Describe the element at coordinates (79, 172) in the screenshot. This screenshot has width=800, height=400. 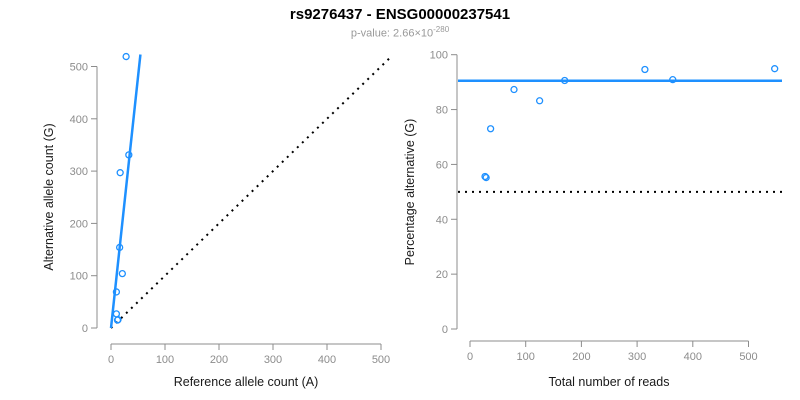
I see `y-tick-label: 300` at that location.